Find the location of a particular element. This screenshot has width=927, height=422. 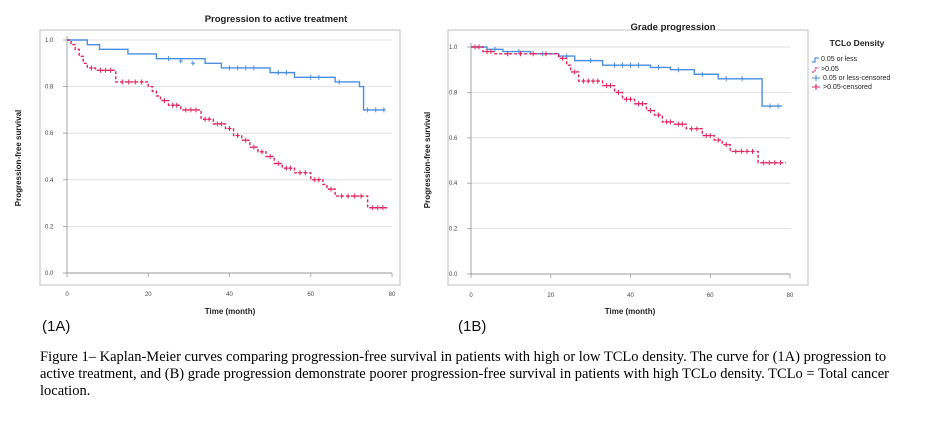

legend-censor-low-icon is located at coordinates (816, 78).